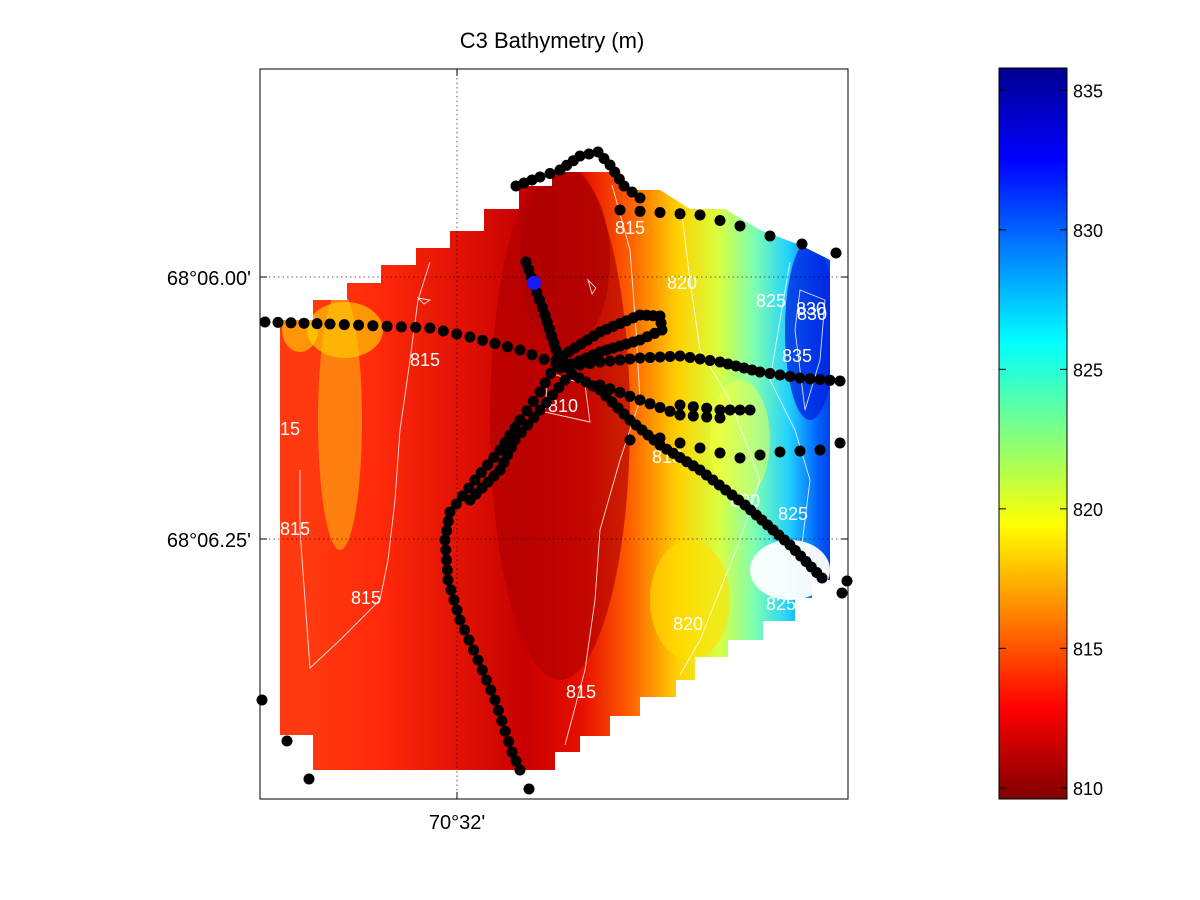 This screenshot has height=900, width=1200. What do you see at coordinates (563, 406) in the screenshot?
I see `contour-label: 810` at bounding box center [563, 406].